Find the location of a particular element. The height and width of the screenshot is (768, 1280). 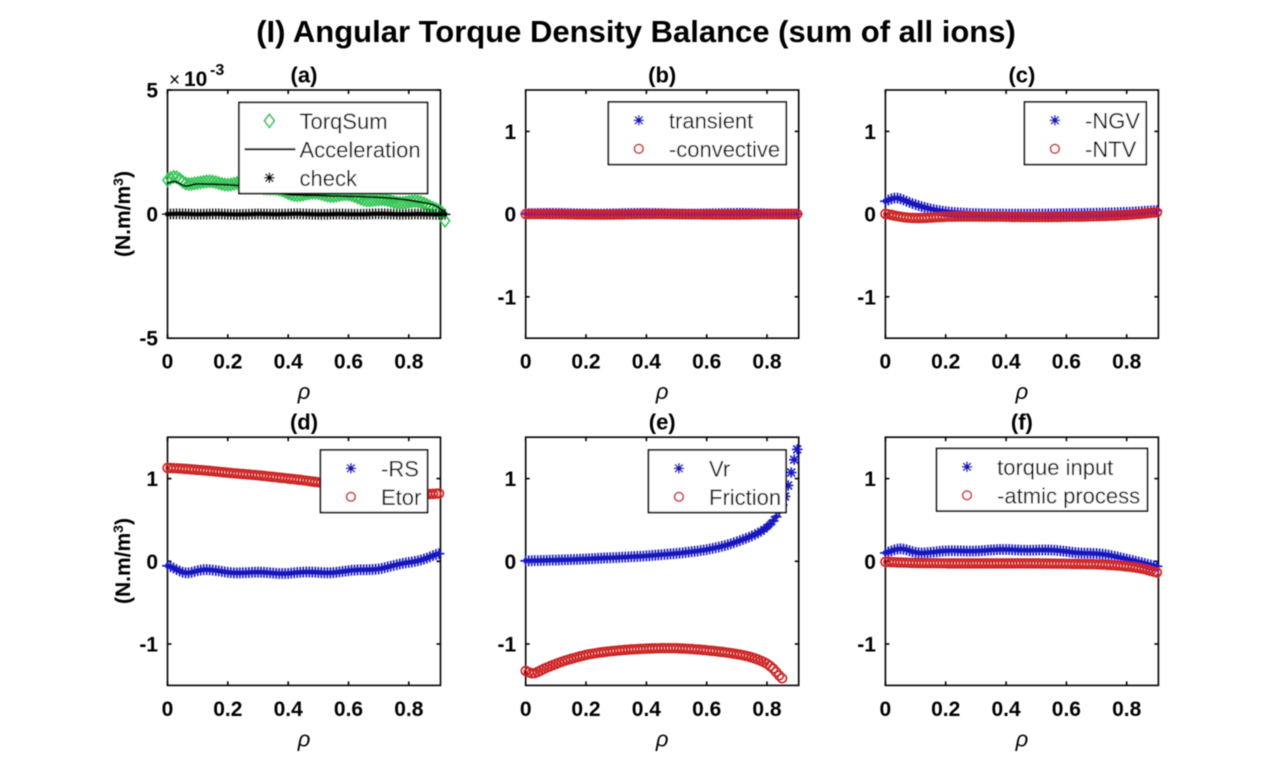

svg-text: -NGV is located at coordinates (1112, 120).